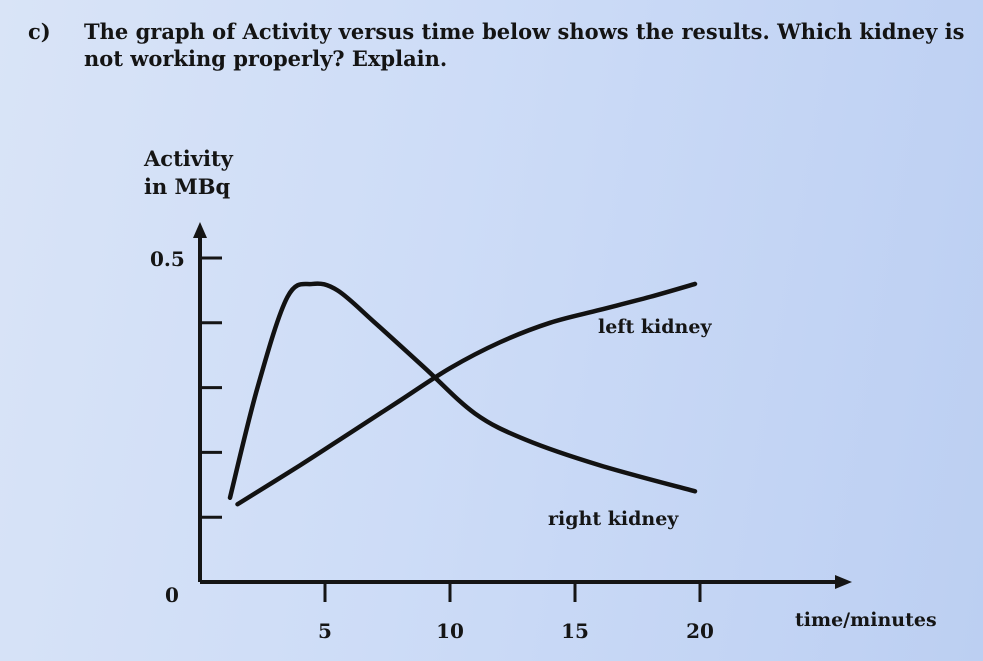  What do you see at coordinates (866, 620) in the screenshot?
I see `x-axis-label: time/minutes` at bounding box center [866, 620].